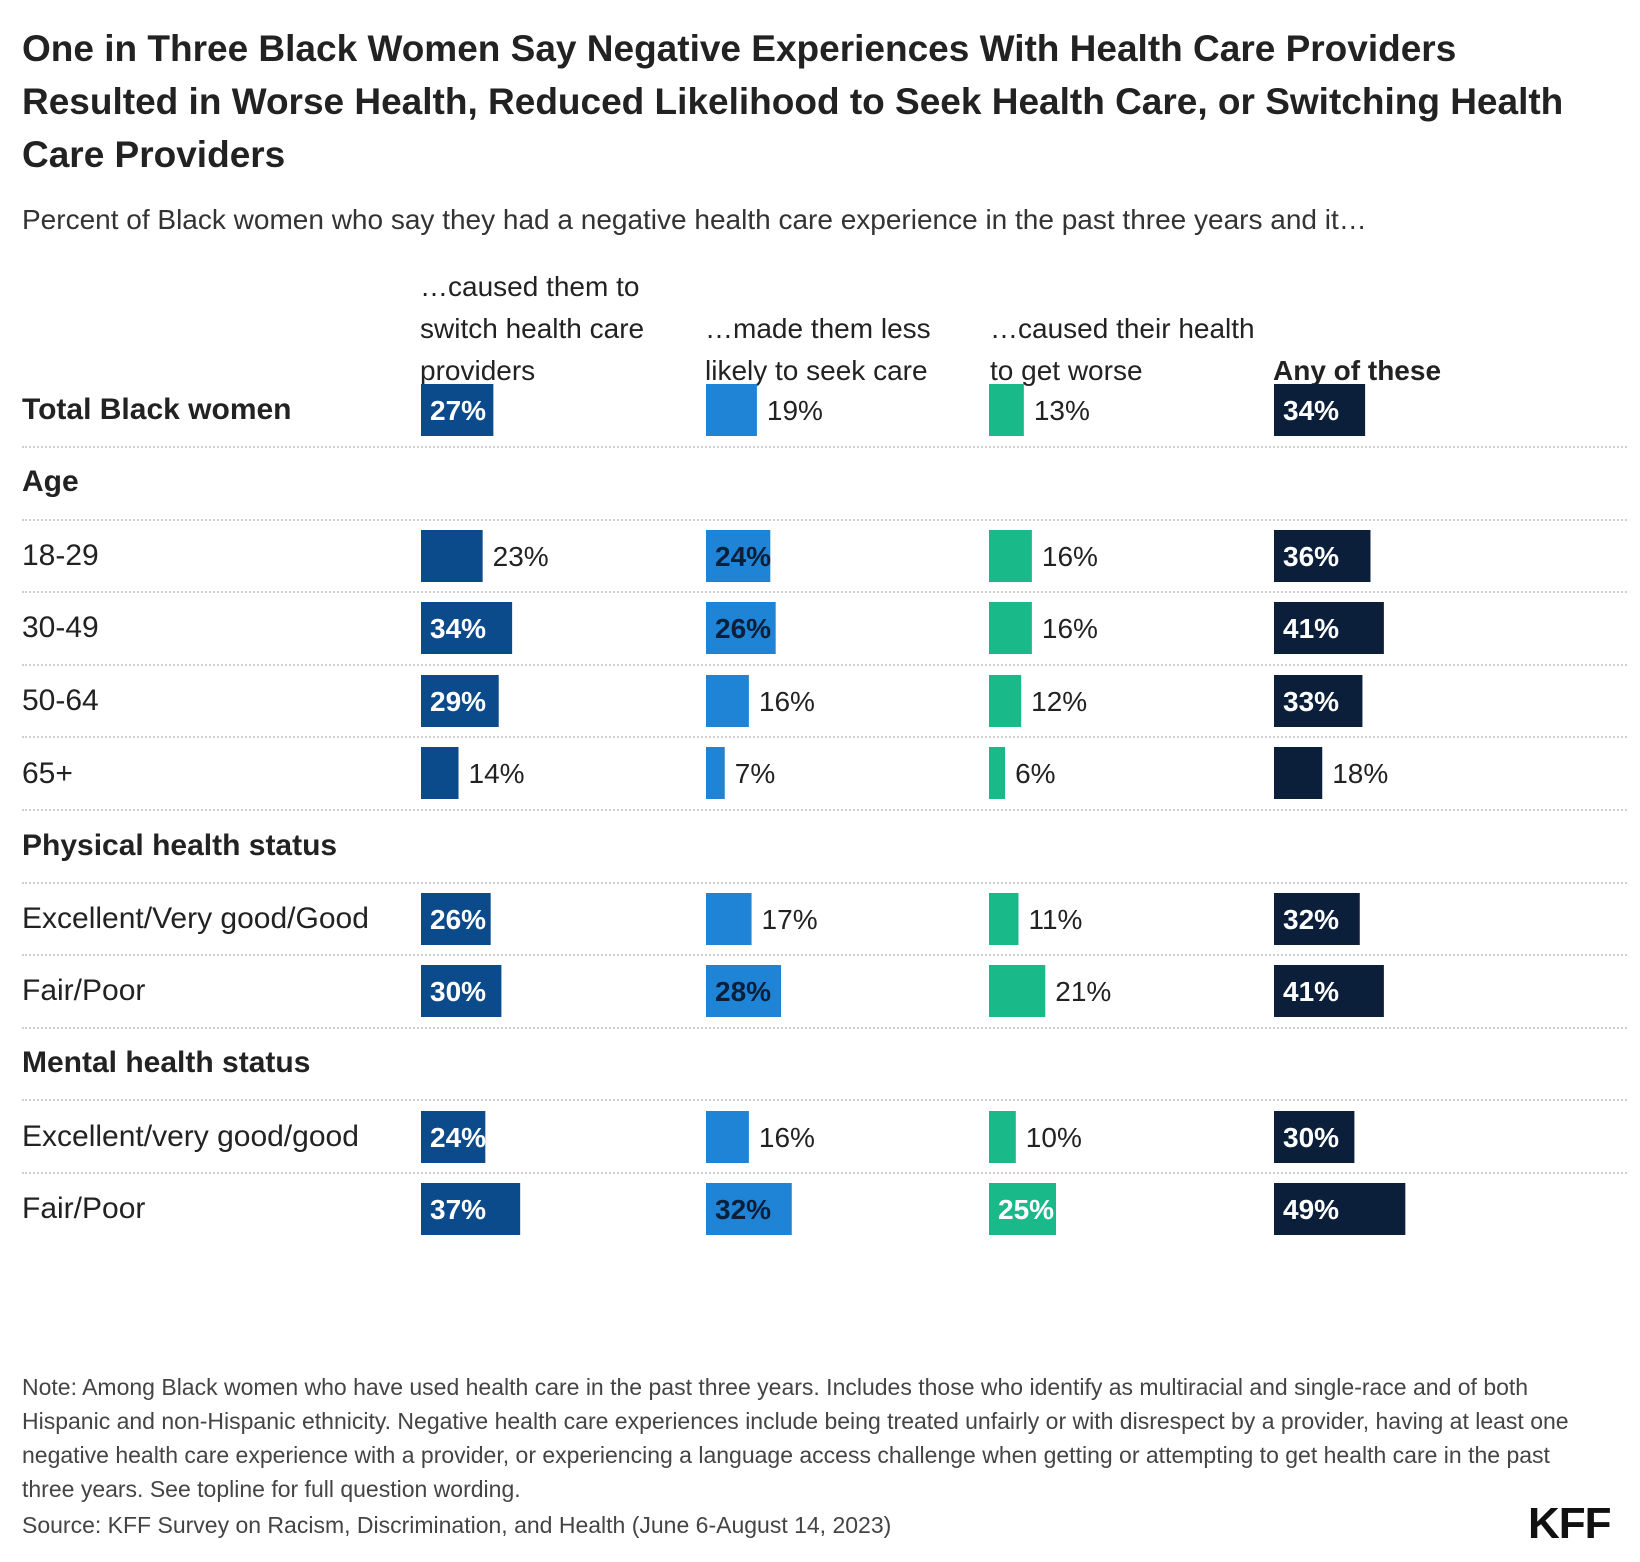  I want to click on bar-switch-mental-fair-poor, so click(471, 1209).